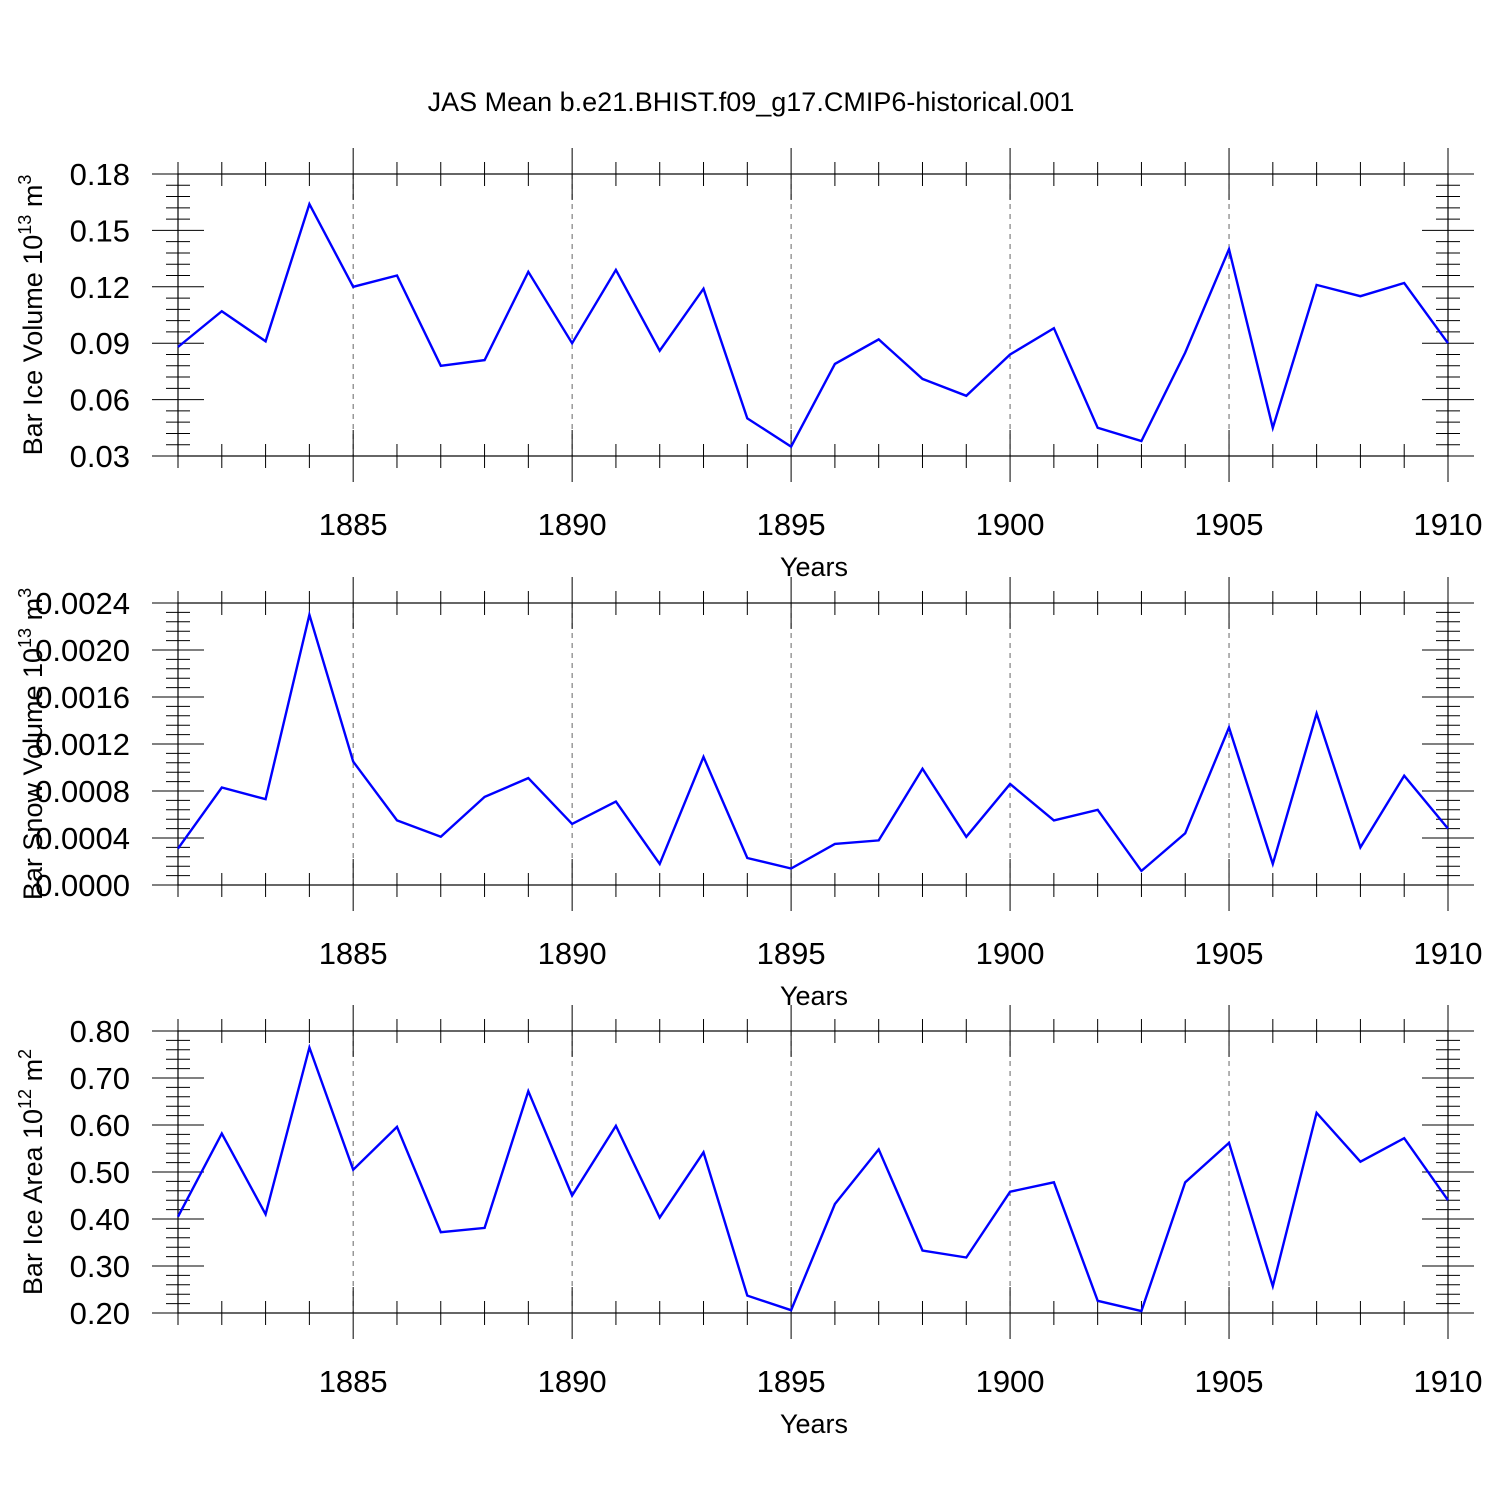 The width and height of the screenshot is (1500, 1500). Describe the element at coordinates (31, 315) in the screenshot. I see `y-axis-label: Bar Ice Volume 1013 m3` at that location.